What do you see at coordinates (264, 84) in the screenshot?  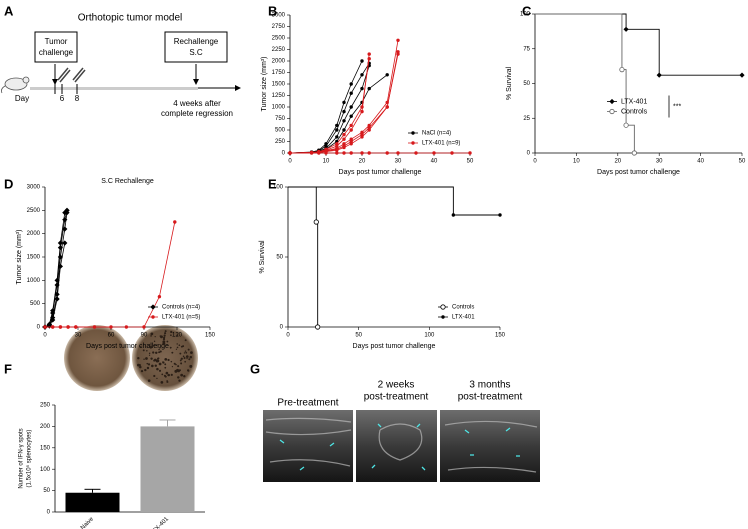 I see `y-axis-label: Tumor size (mm³)` at bounding box center [264, 84].